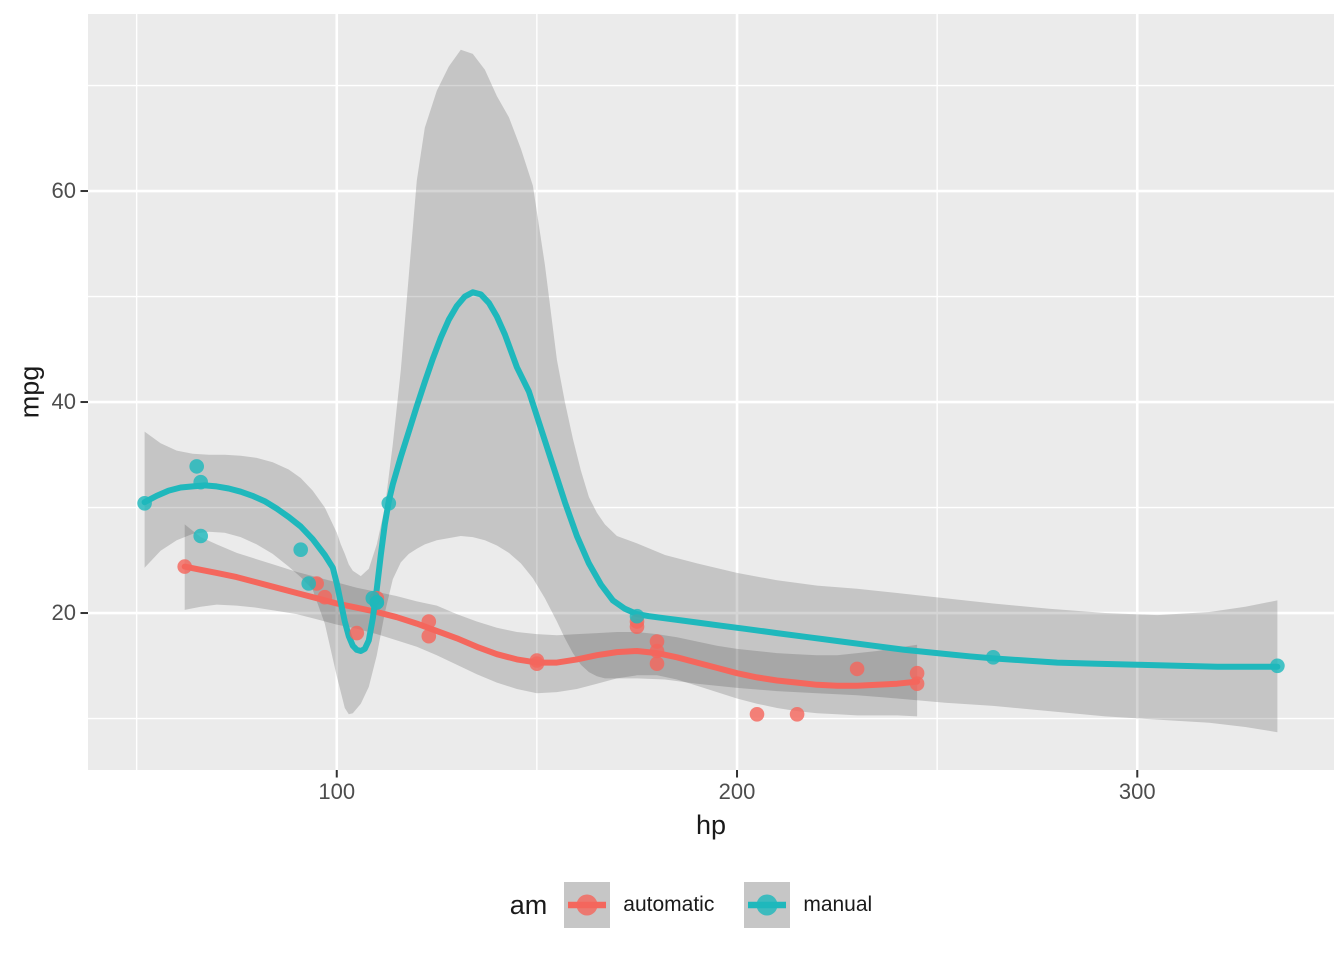 The height and width of the screenshot is (960, 1344). I want to click on x-tick-label: 200, so click(737, 791).